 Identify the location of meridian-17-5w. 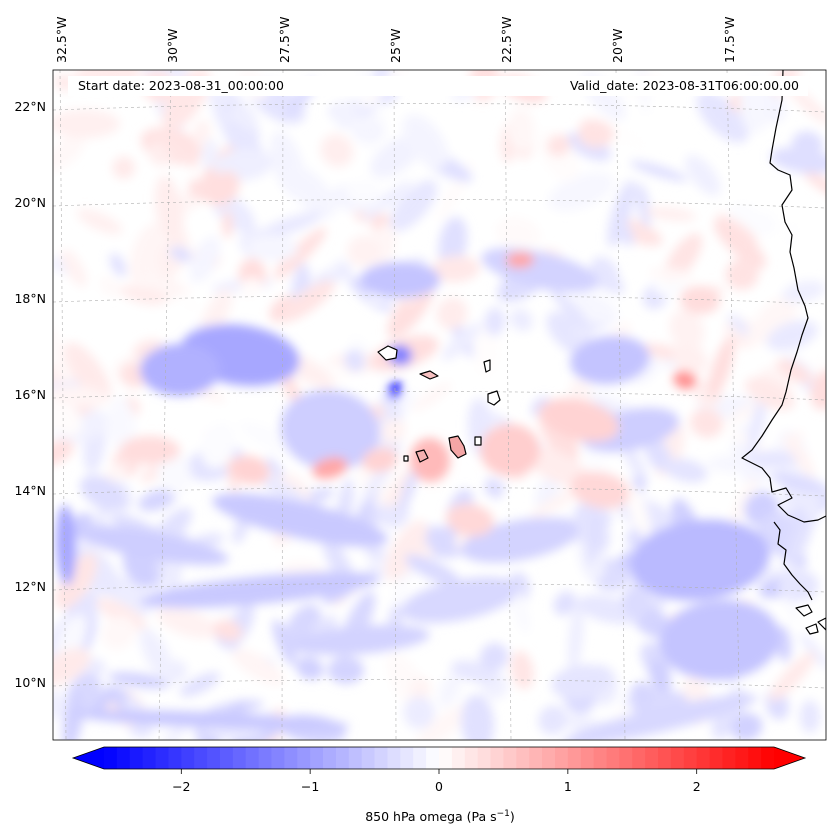
(733, 405).